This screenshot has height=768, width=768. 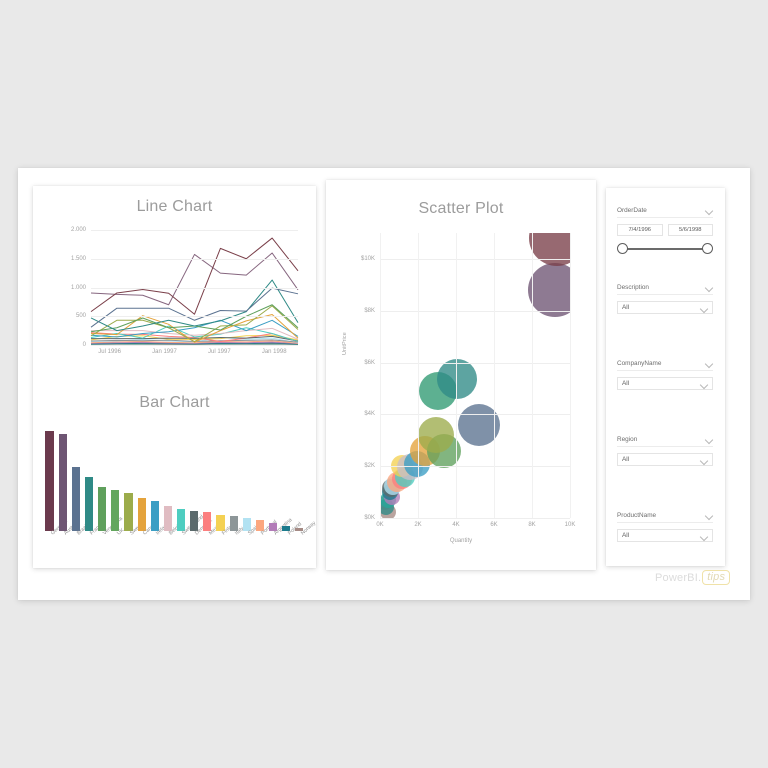 I want to click on filter-region-dropdown: All, so click(x=665, y=459).